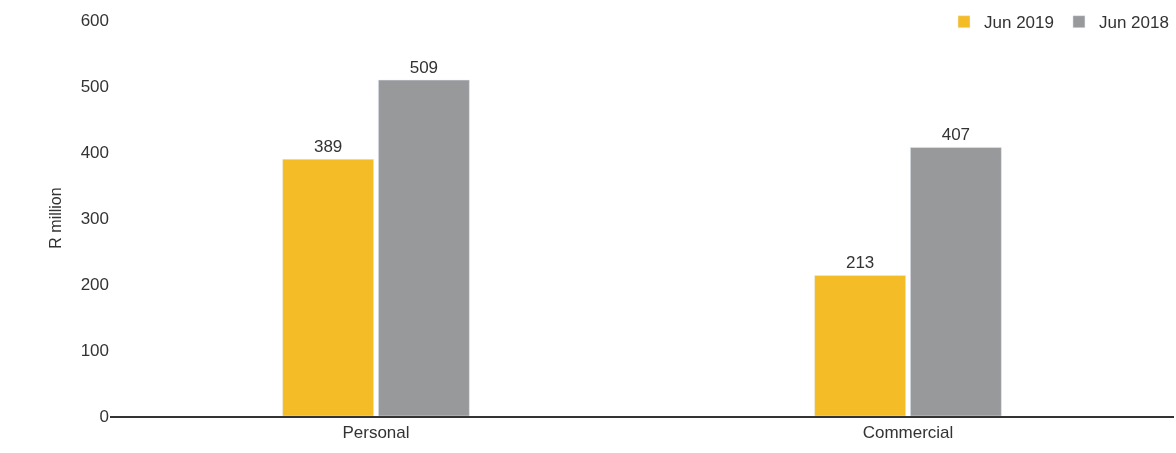 The width and height of the screenshot is (1176, 453). I want to click on y-tick-label: 300, so click(94, 218).